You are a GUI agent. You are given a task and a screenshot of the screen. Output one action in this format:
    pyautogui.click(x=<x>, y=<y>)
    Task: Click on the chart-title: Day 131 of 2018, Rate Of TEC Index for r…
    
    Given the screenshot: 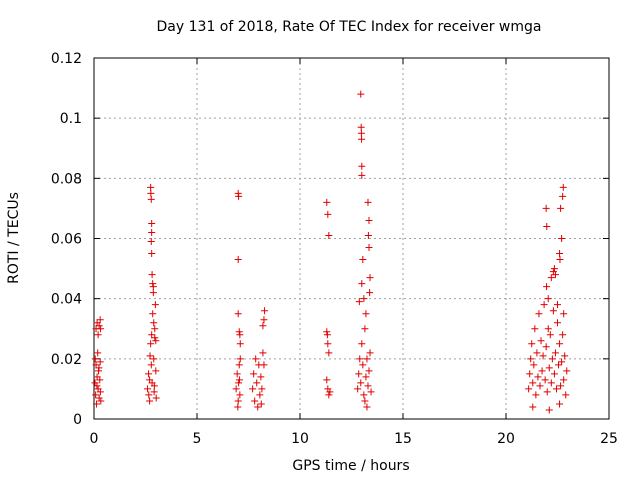 What is the action you would take?
    pyautogui.click(x=349, y=27)
    